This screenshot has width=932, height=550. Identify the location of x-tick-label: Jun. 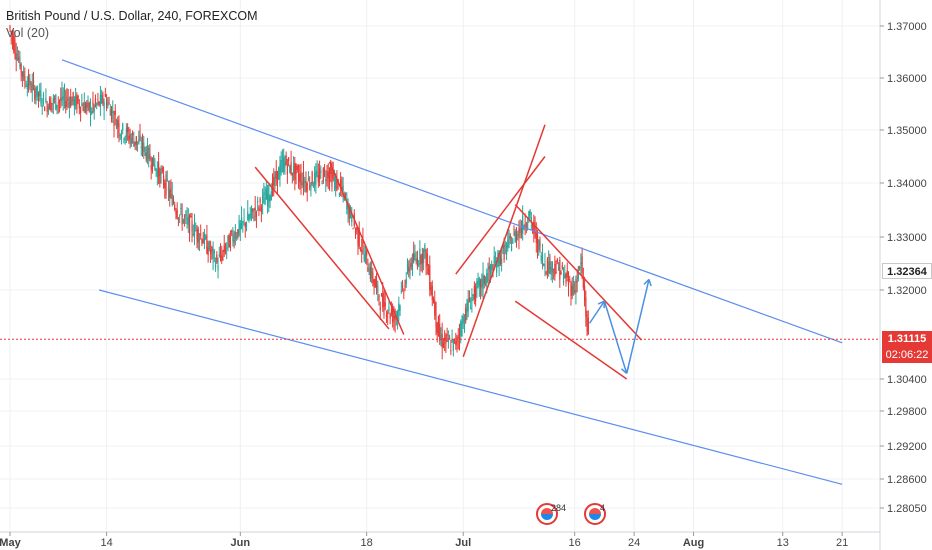
(241, 543).